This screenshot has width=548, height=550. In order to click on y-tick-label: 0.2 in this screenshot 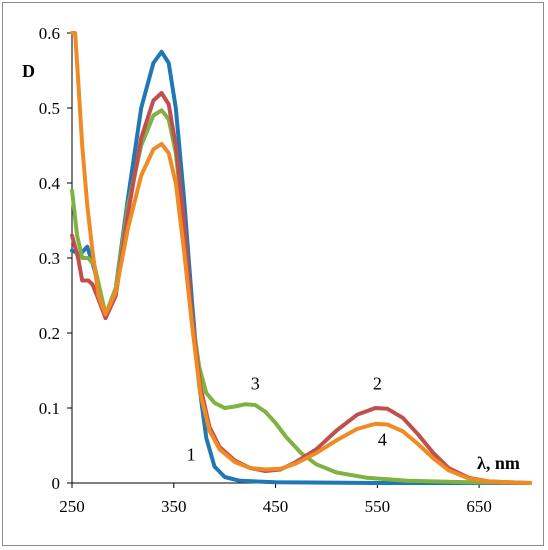, I will do `click(49, 333)`.